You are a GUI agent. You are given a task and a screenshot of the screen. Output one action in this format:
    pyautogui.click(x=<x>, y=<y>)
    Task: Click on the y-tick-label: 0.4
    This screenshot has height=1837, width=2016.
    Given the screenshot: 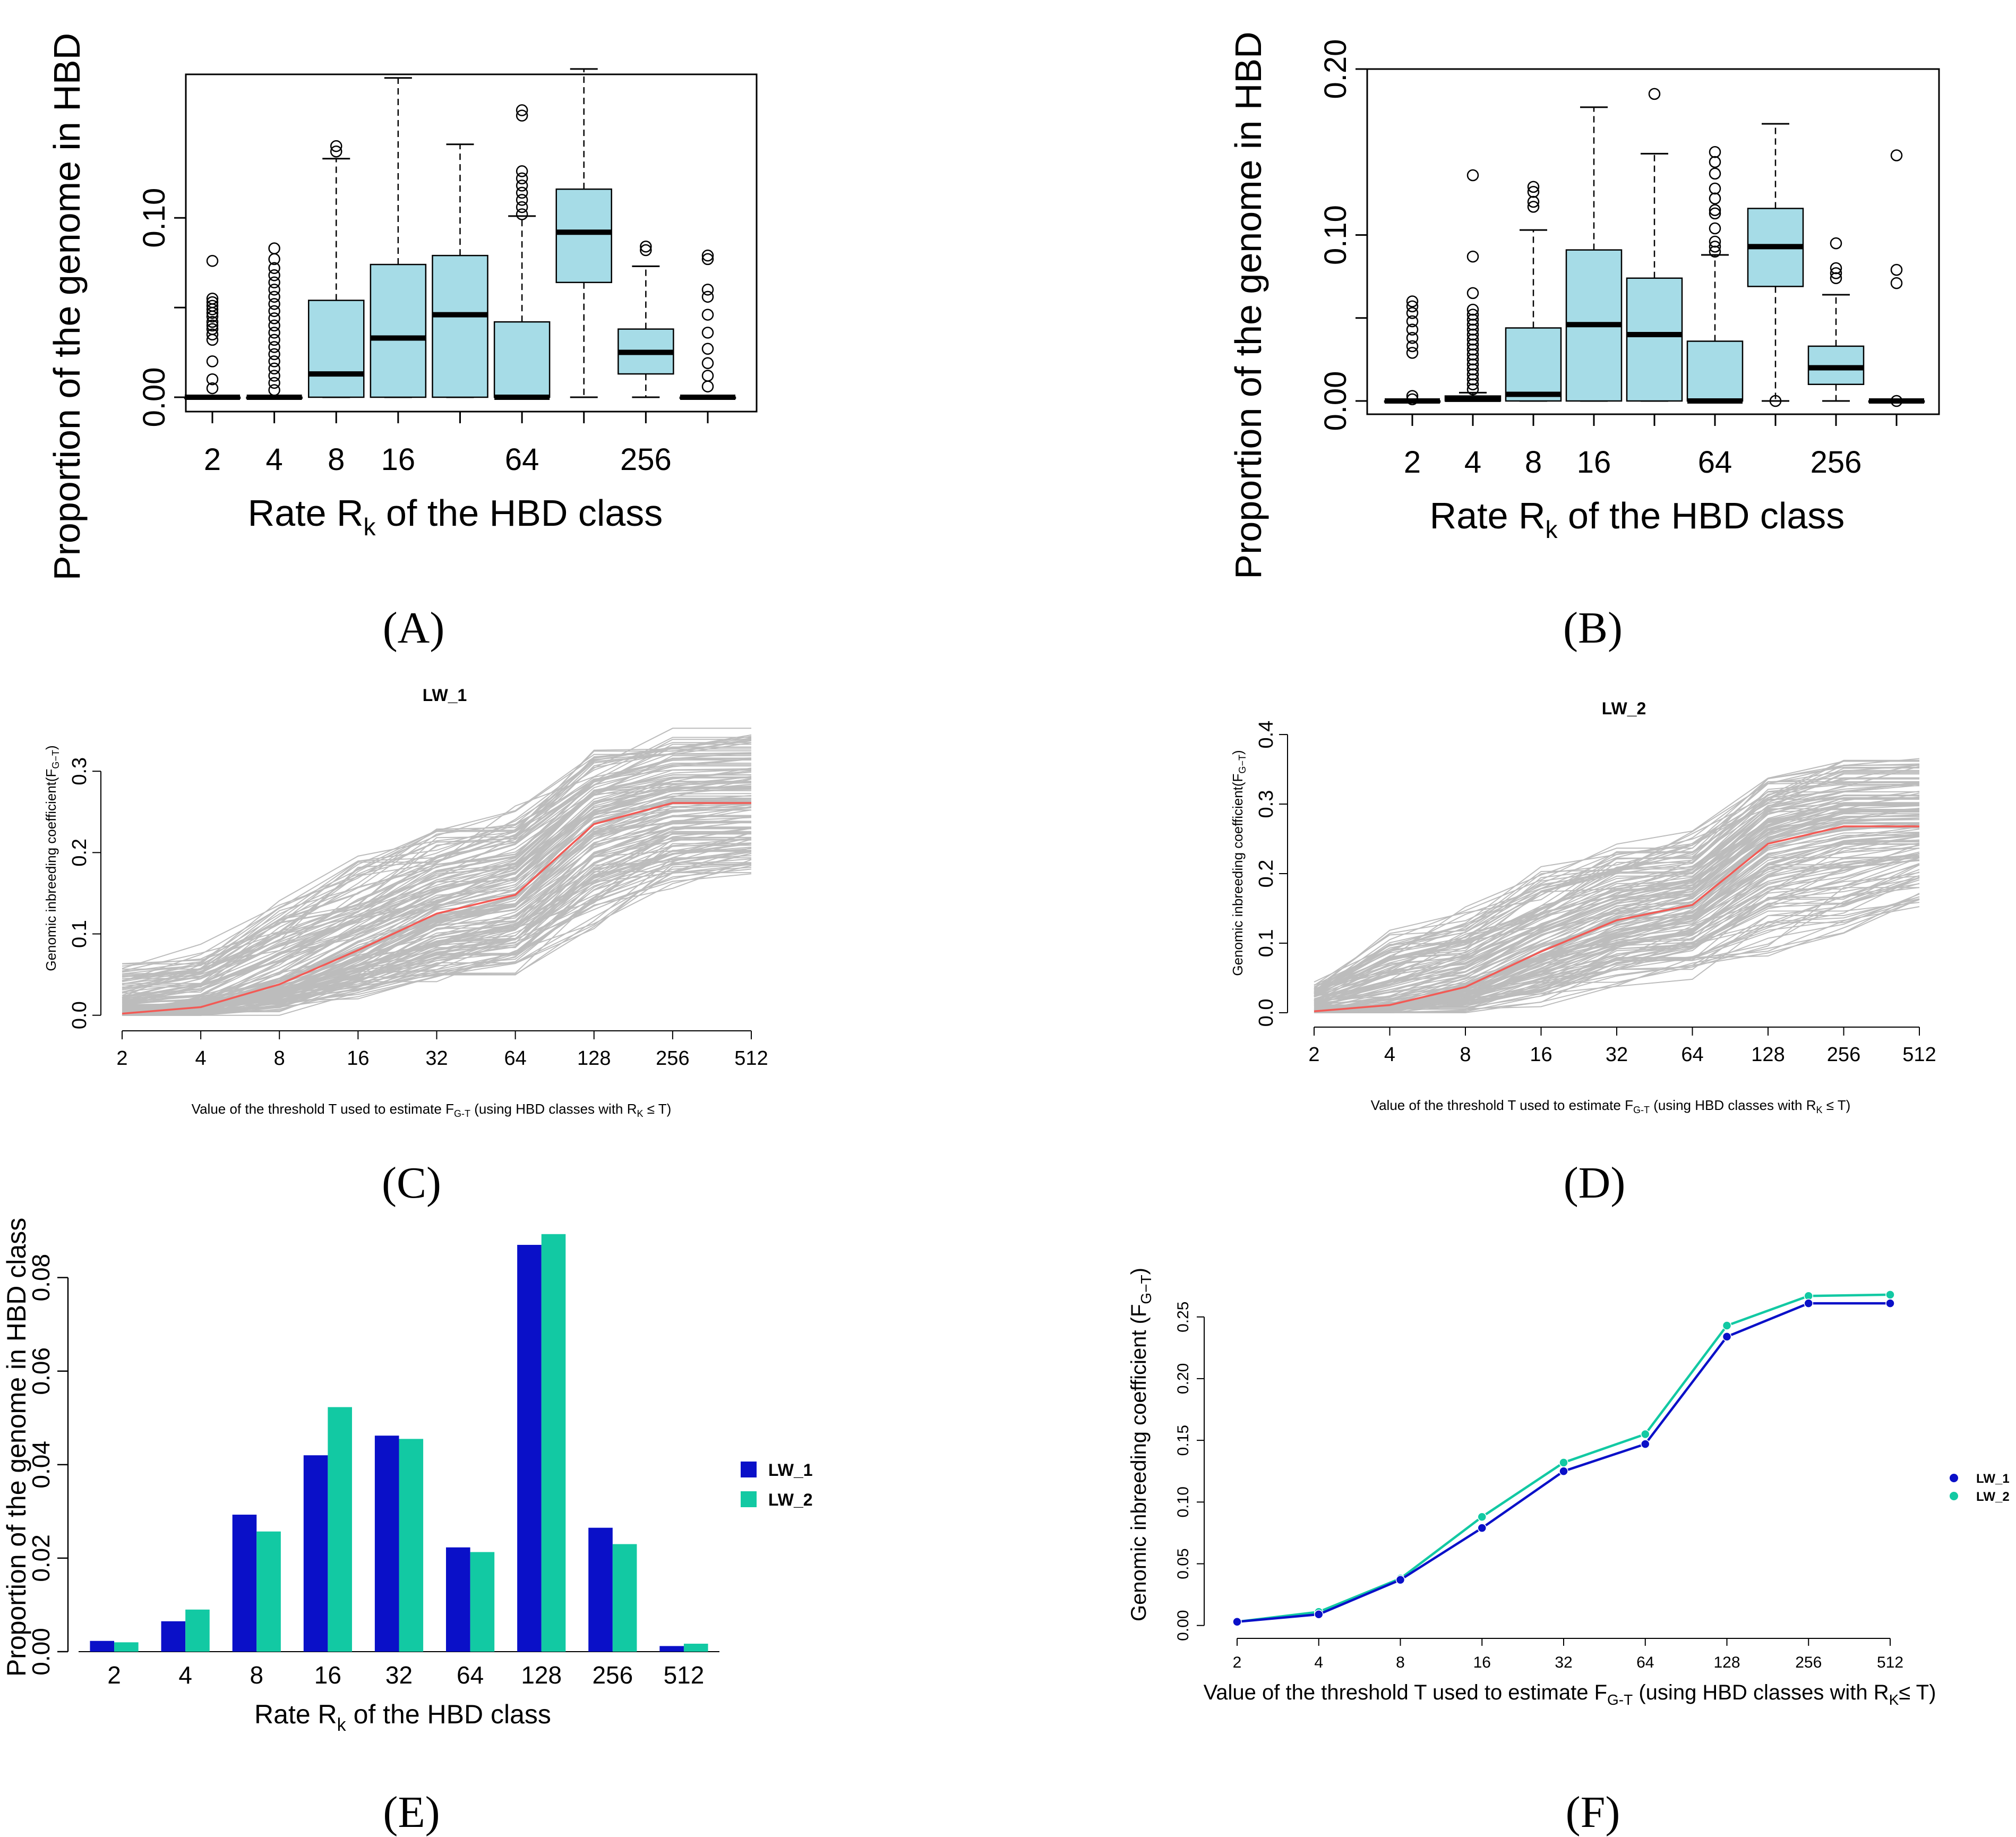 What is the action you would take?
    pyautogui.click(x=1266, y=735)
    